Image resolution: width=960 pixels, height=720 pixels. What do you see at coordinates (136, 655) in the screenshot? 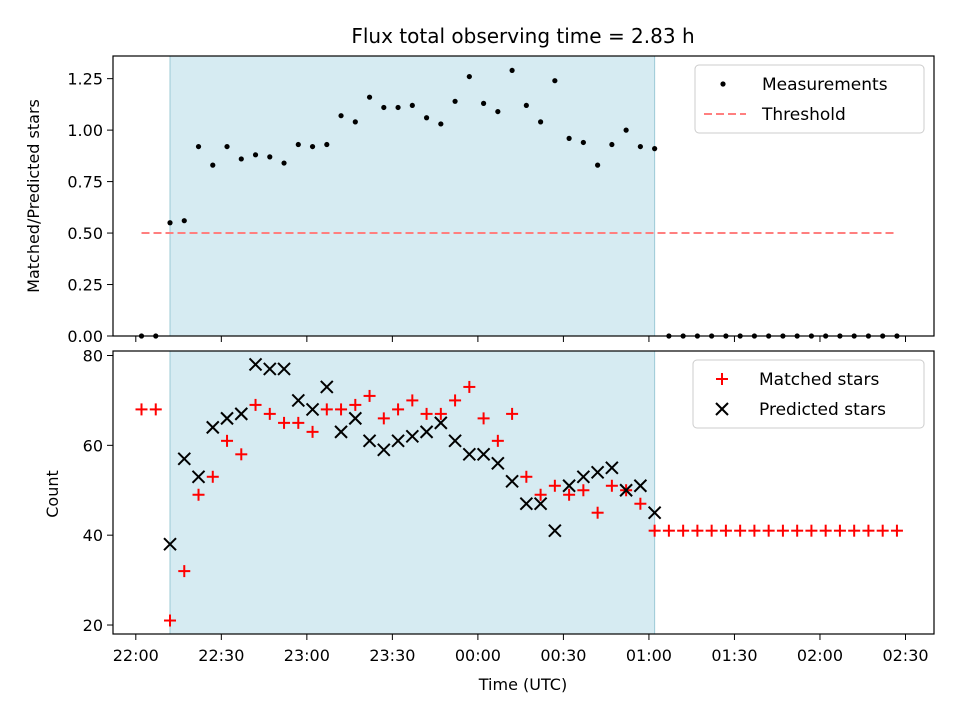
I see `bottom-x-tick-label: 22:00` at bounding box center [136, 655].